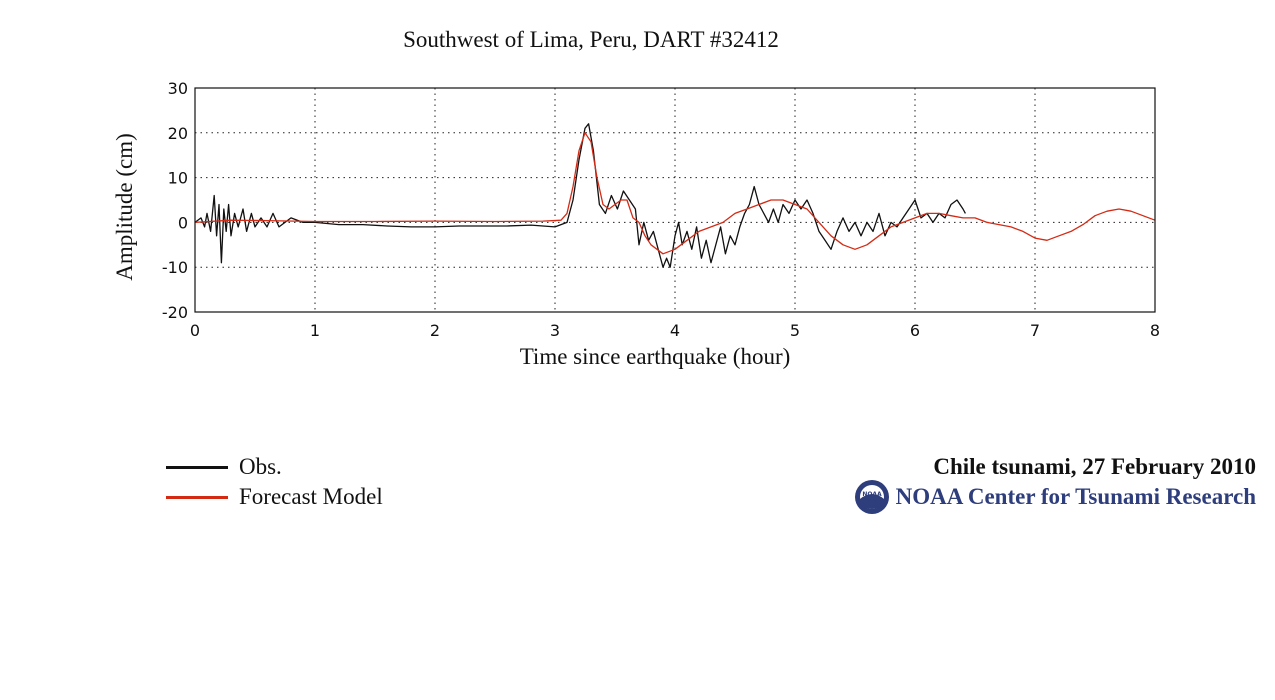  I want to click on x-tick-label: 2, so click(435, 330).